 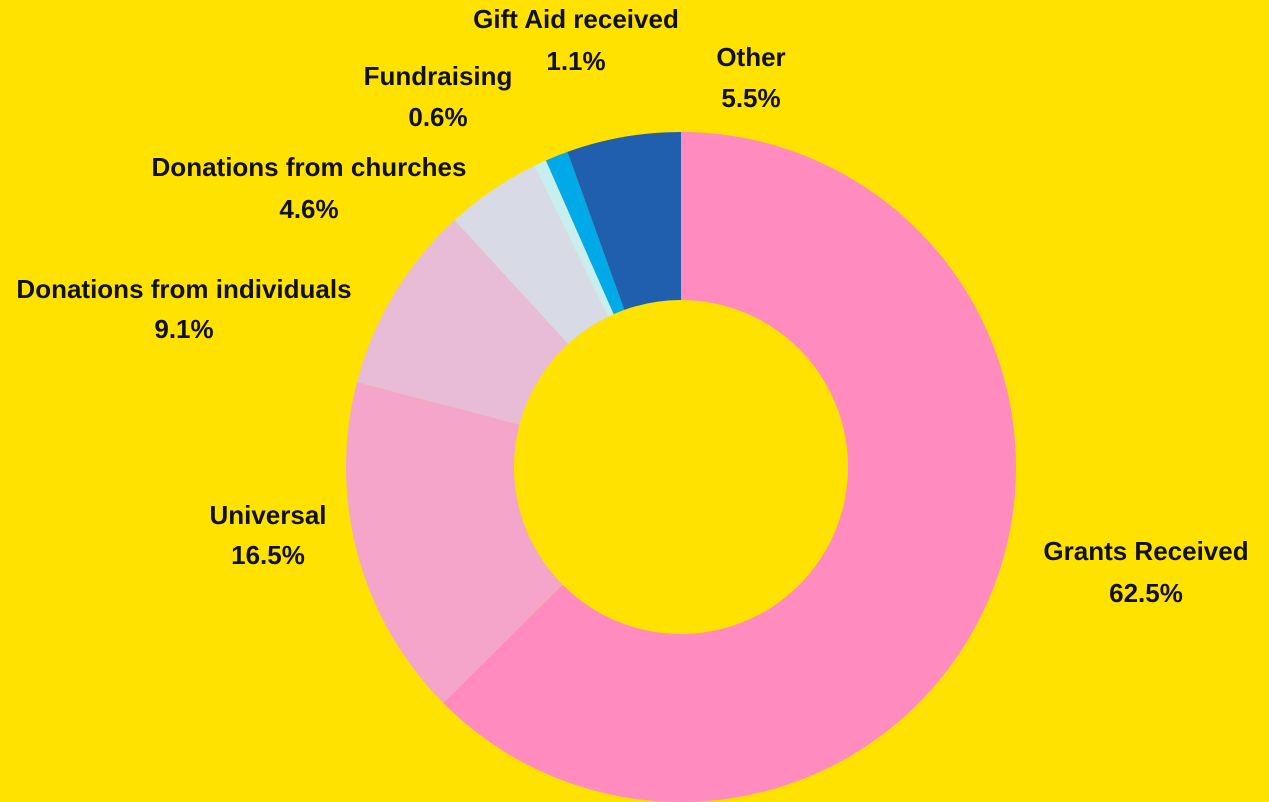 I want to click on slice-value-label: 4.6%, so click(x=308, y=209).